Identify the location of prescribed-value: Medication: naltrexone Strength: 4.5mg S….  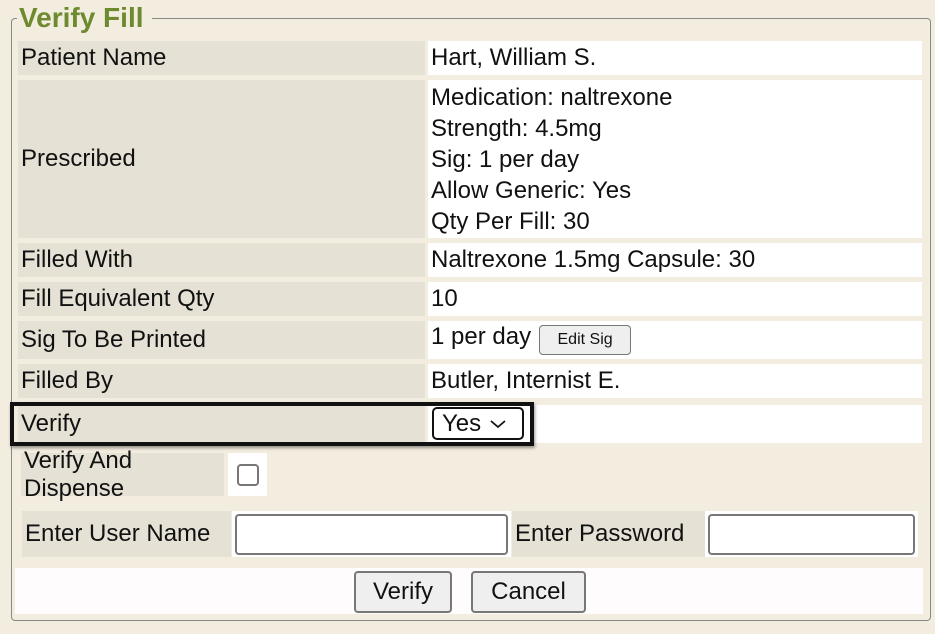
(675, 159).